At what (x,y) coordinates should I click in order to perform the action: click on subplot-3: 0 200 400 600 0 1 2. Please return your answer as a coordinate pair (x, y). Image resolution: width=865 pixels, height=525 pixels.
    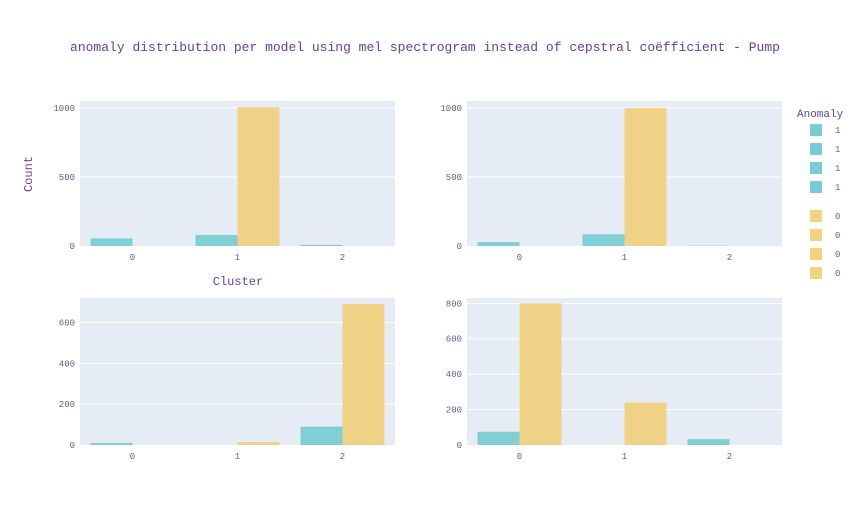
    Looking at the image, I should click on (227, 380).